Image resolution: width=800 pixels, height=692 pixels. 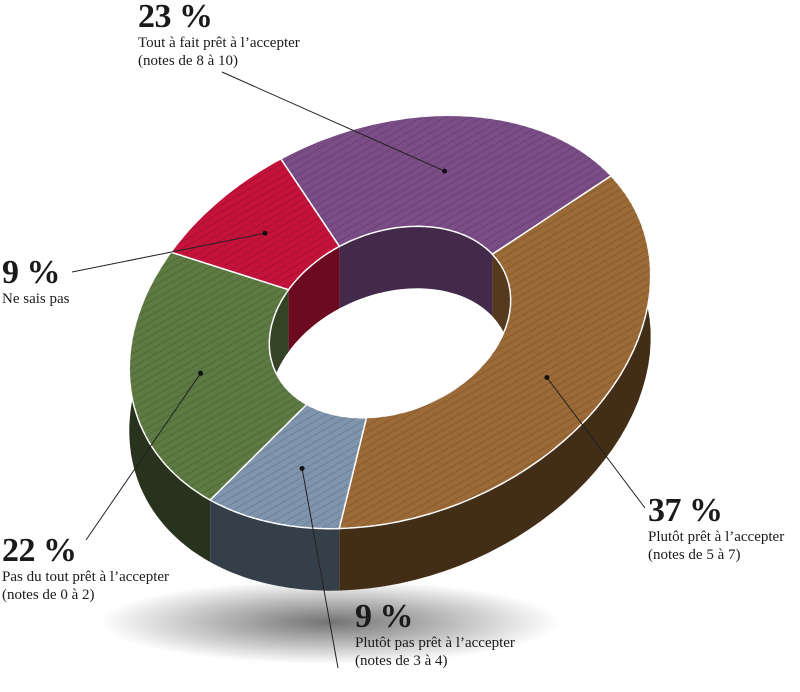 What do you see at coordinates (547, 377) in the screenshot?
I see `leader-dot-plutot-pret` at bounding box center [547, 377].